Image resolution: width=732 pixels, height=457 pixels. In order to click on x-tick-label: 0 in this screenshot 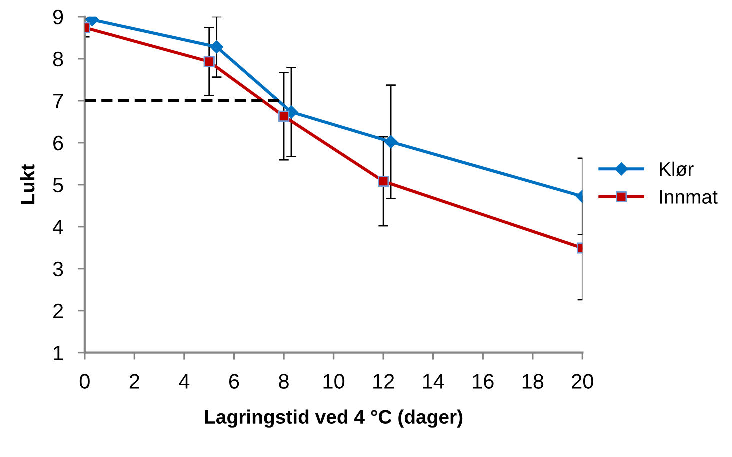, I will do `click(85, 381)`.